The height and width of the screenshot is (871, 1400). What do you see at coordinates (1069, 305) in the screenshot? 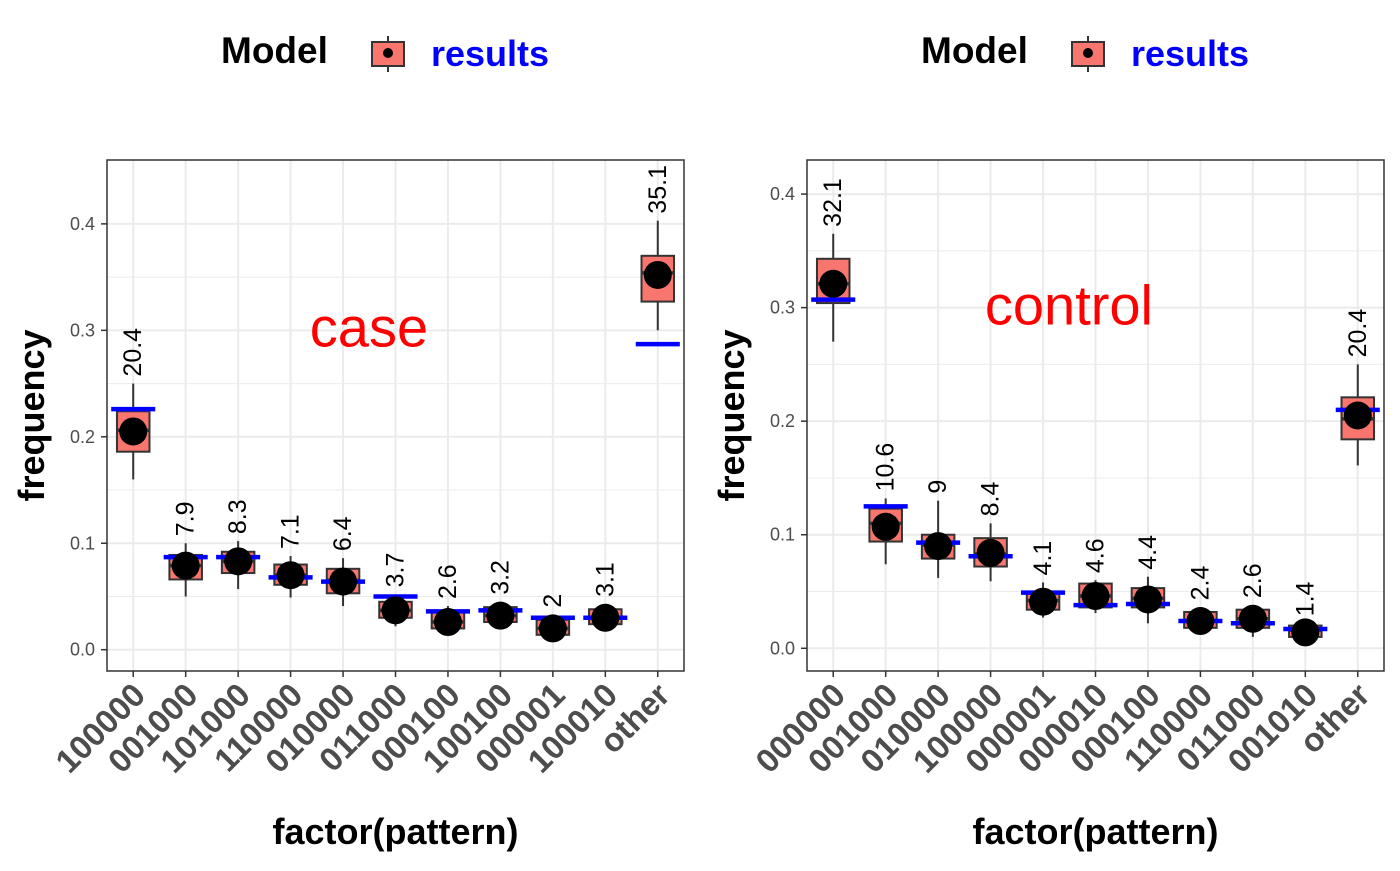
I see `panel-label: control` at bounding box center [1069, 305].